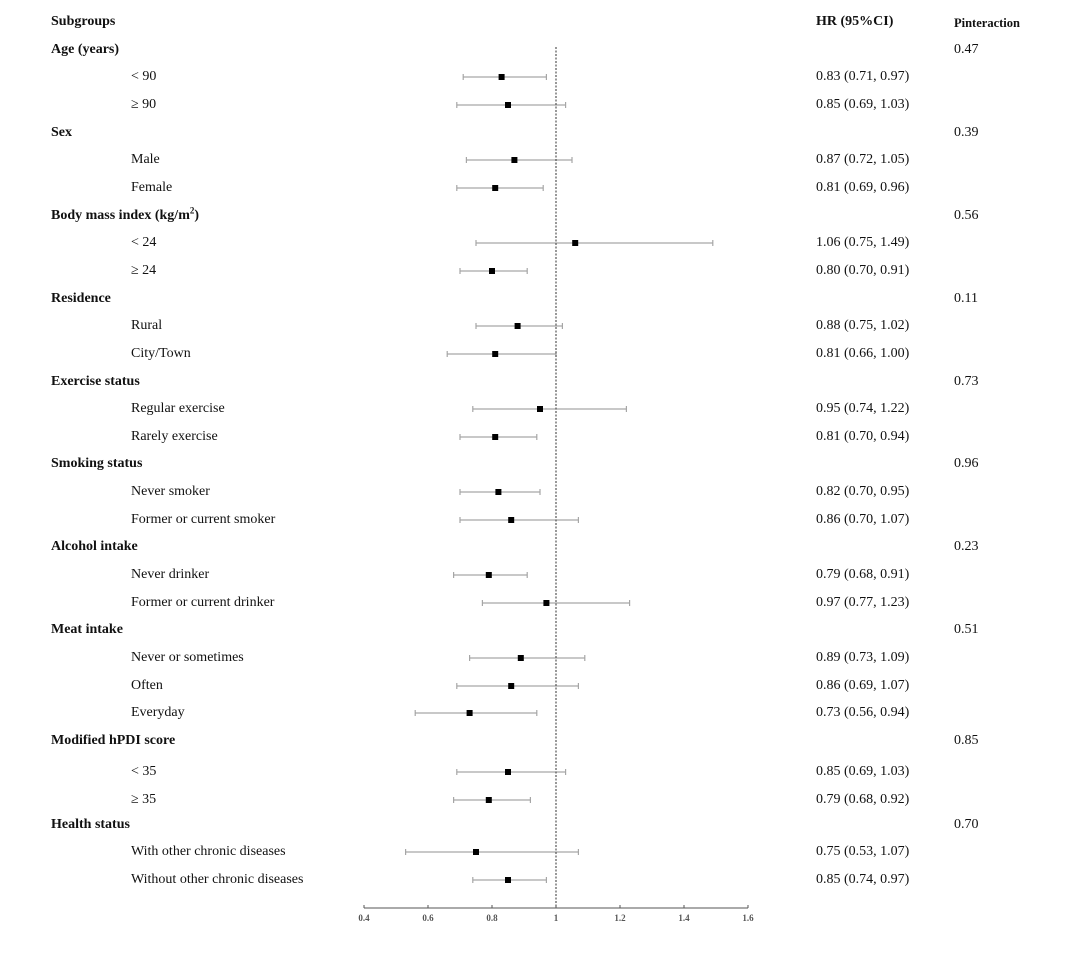  I want to click on group-label-text: Modified hPDI score, so click(113, 740).